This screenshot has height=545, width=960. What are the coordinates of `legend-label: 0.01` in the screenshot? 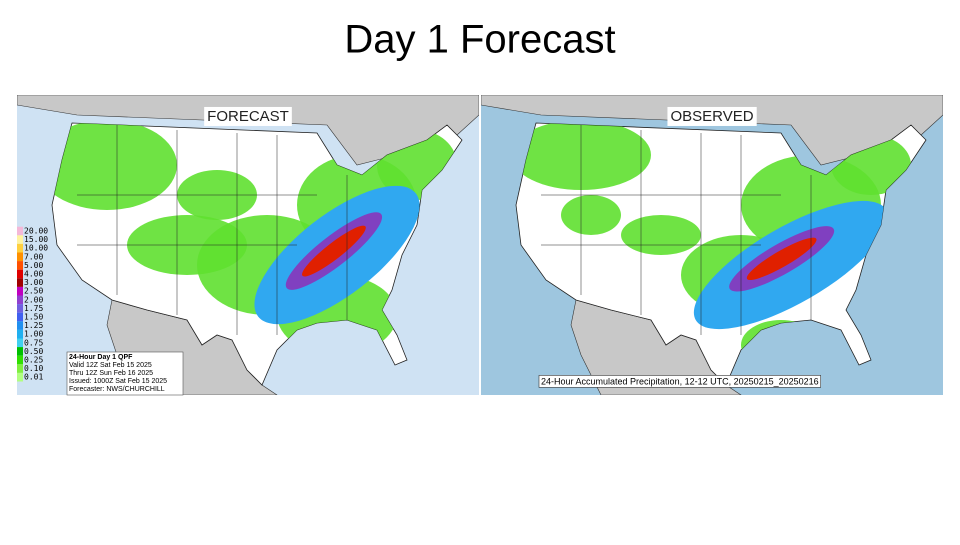 It's located at (33, 377).